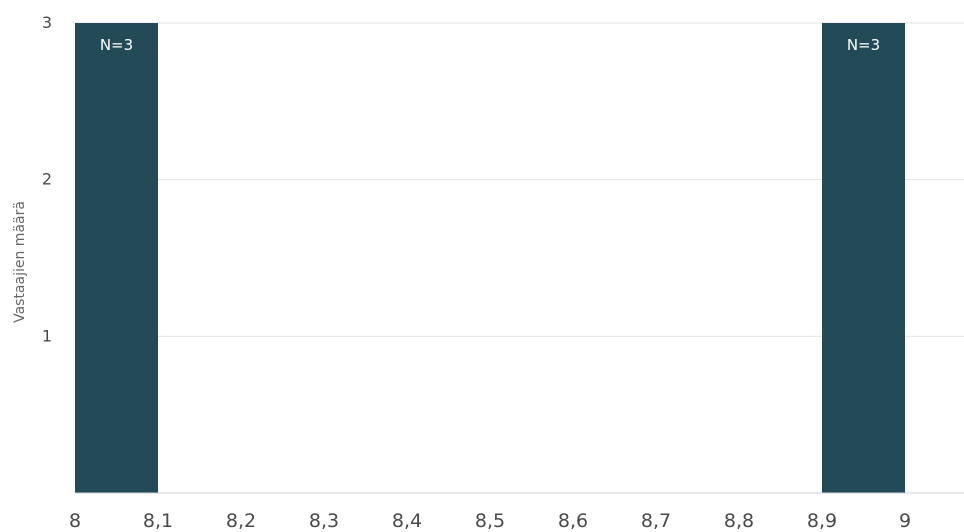 The height and width of the screenshot is (532, 964). I want to click on x-tick-label: 8,3, so click(324, 521).